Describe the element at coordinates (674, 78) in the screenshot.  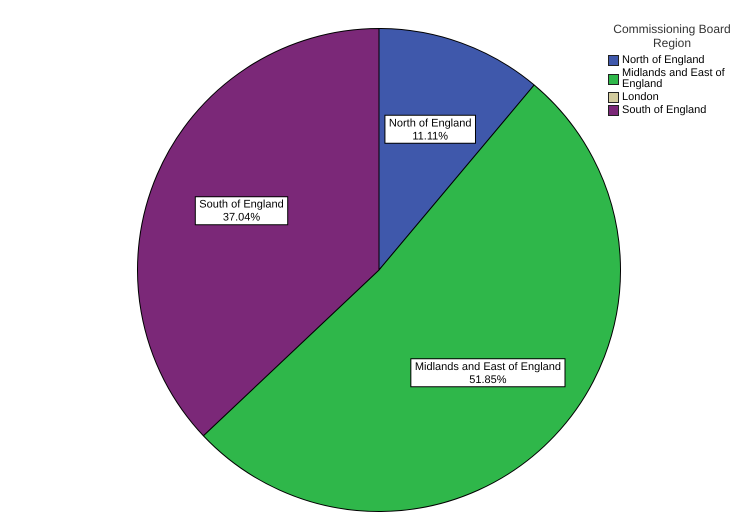
I see `legend-label: Midlands and East of England` at that location.